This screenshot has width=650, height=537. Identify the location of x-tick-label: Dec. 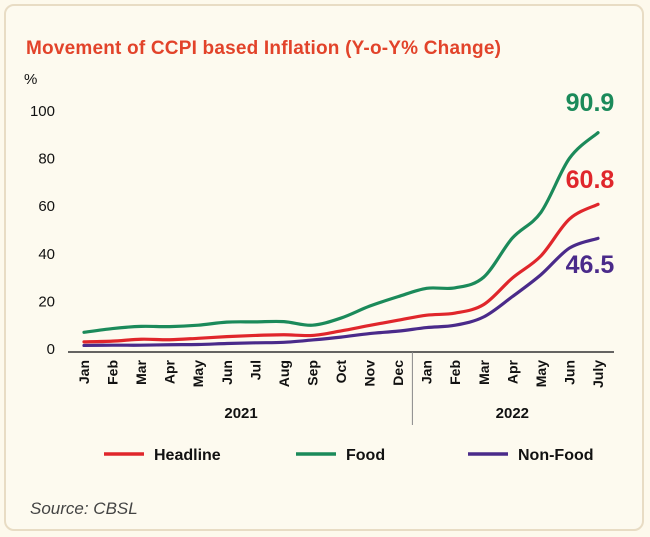
(398, 373).